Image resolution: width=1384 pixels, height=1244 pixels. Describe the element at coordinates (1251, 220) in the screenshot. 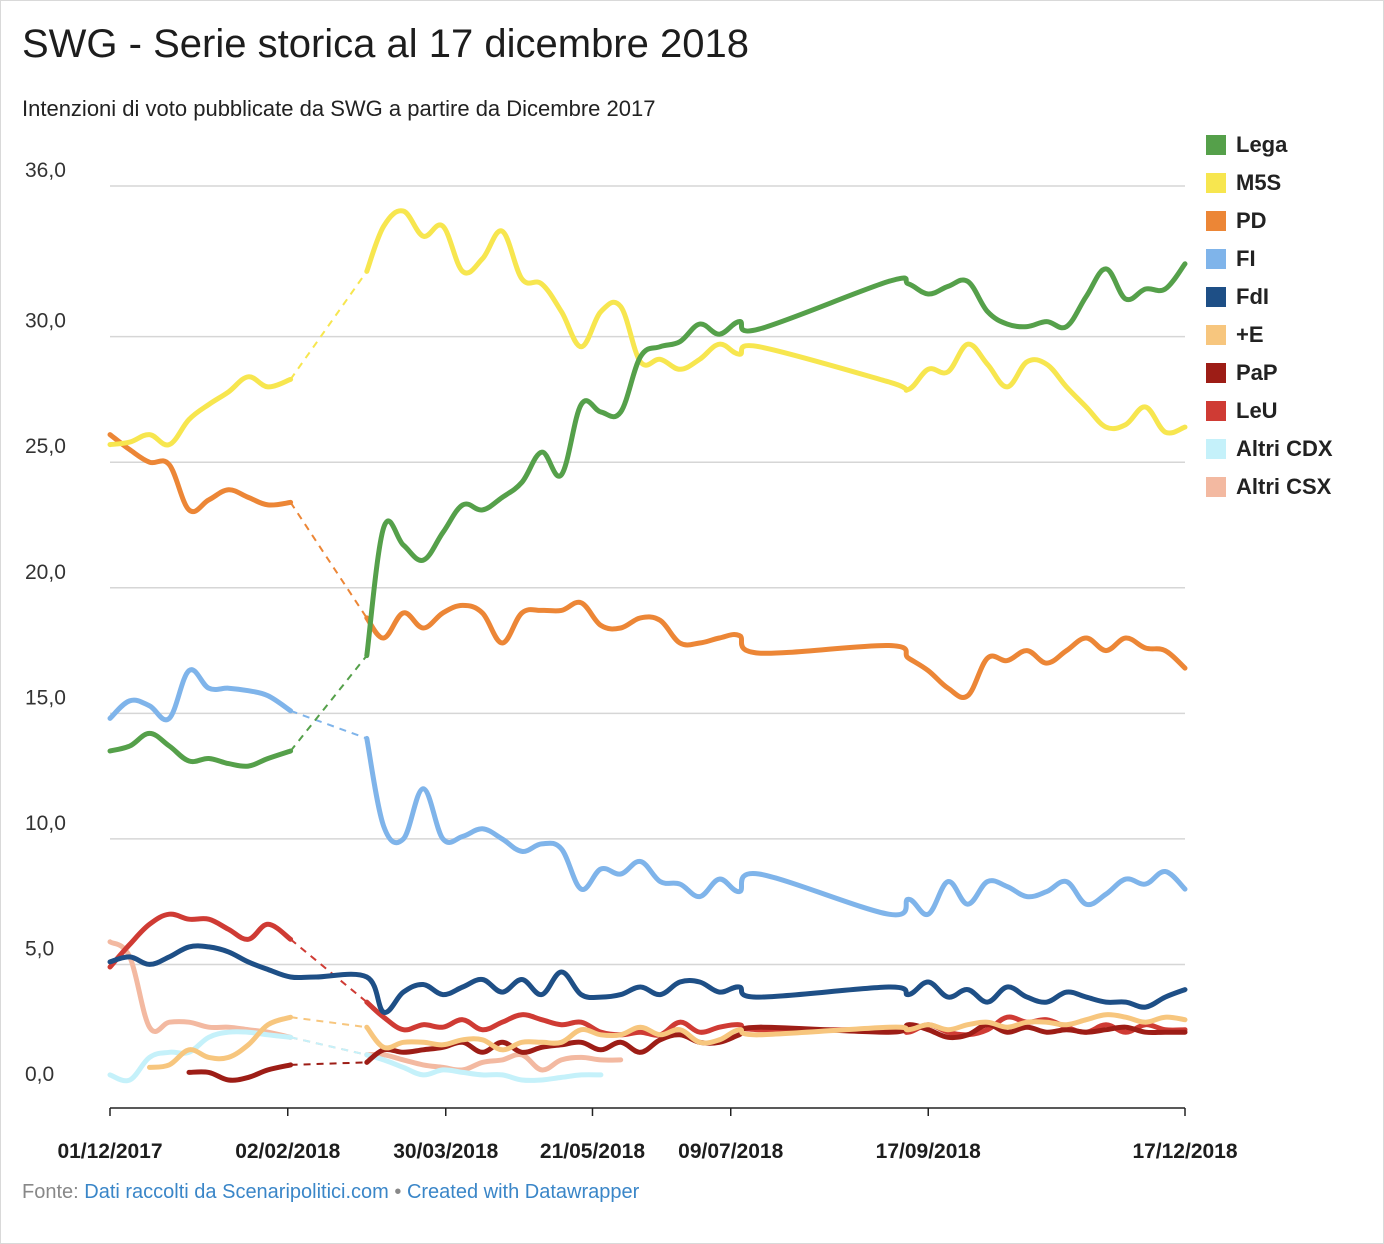

I see `legend-label: PD` at that location.